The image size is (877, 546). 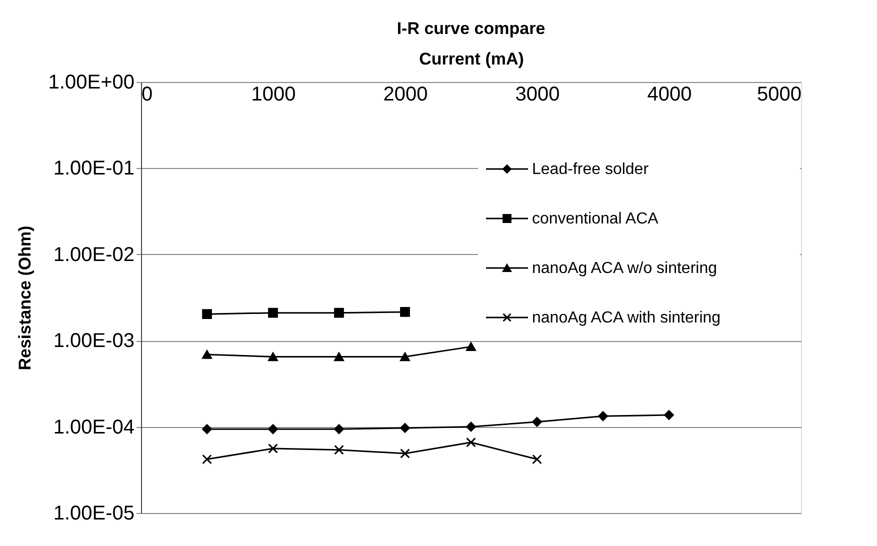 What do you see at coordinates (471, 28) in the screenshot?
I see `chart-title: I-R curve compare` at bounding box center [471, 28].